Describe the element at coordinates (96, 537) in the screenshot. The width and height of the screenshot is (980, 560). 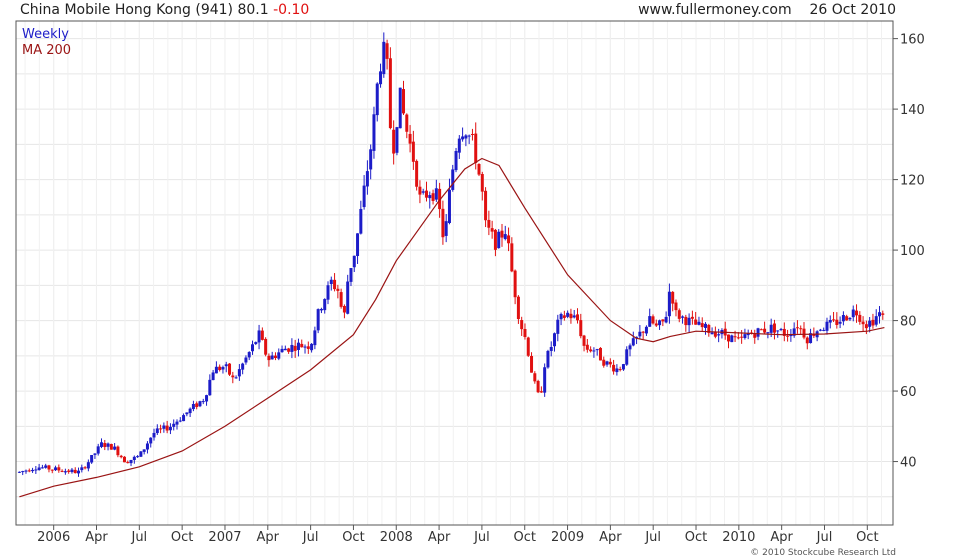
I see `x-tick-label: Apr` at that location.